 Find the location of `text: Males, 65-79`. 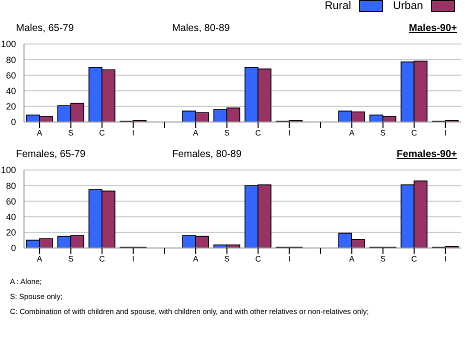

text: Males, 65-79 is located at coordinates (45, 28).